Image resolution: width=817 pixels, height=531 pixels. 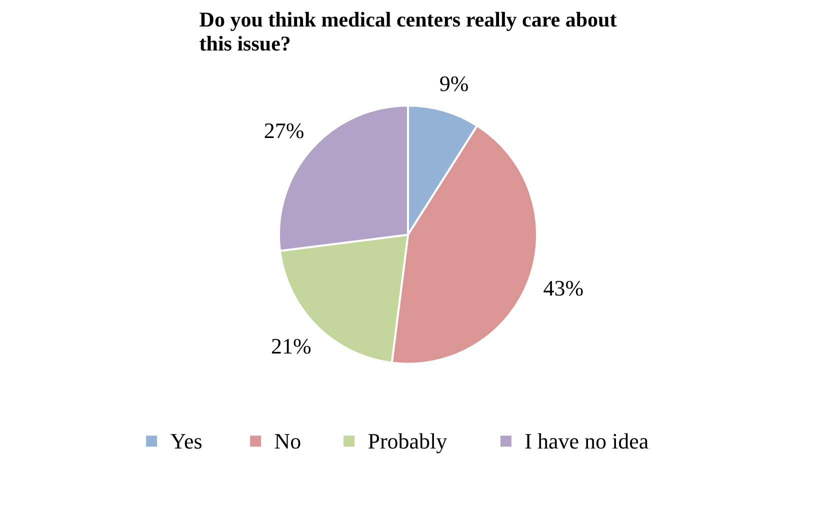 What do you see at coordinates (586, 441) in the screenshot?
I see `legend-label: I have no idea` at bounding box center [586, 441].